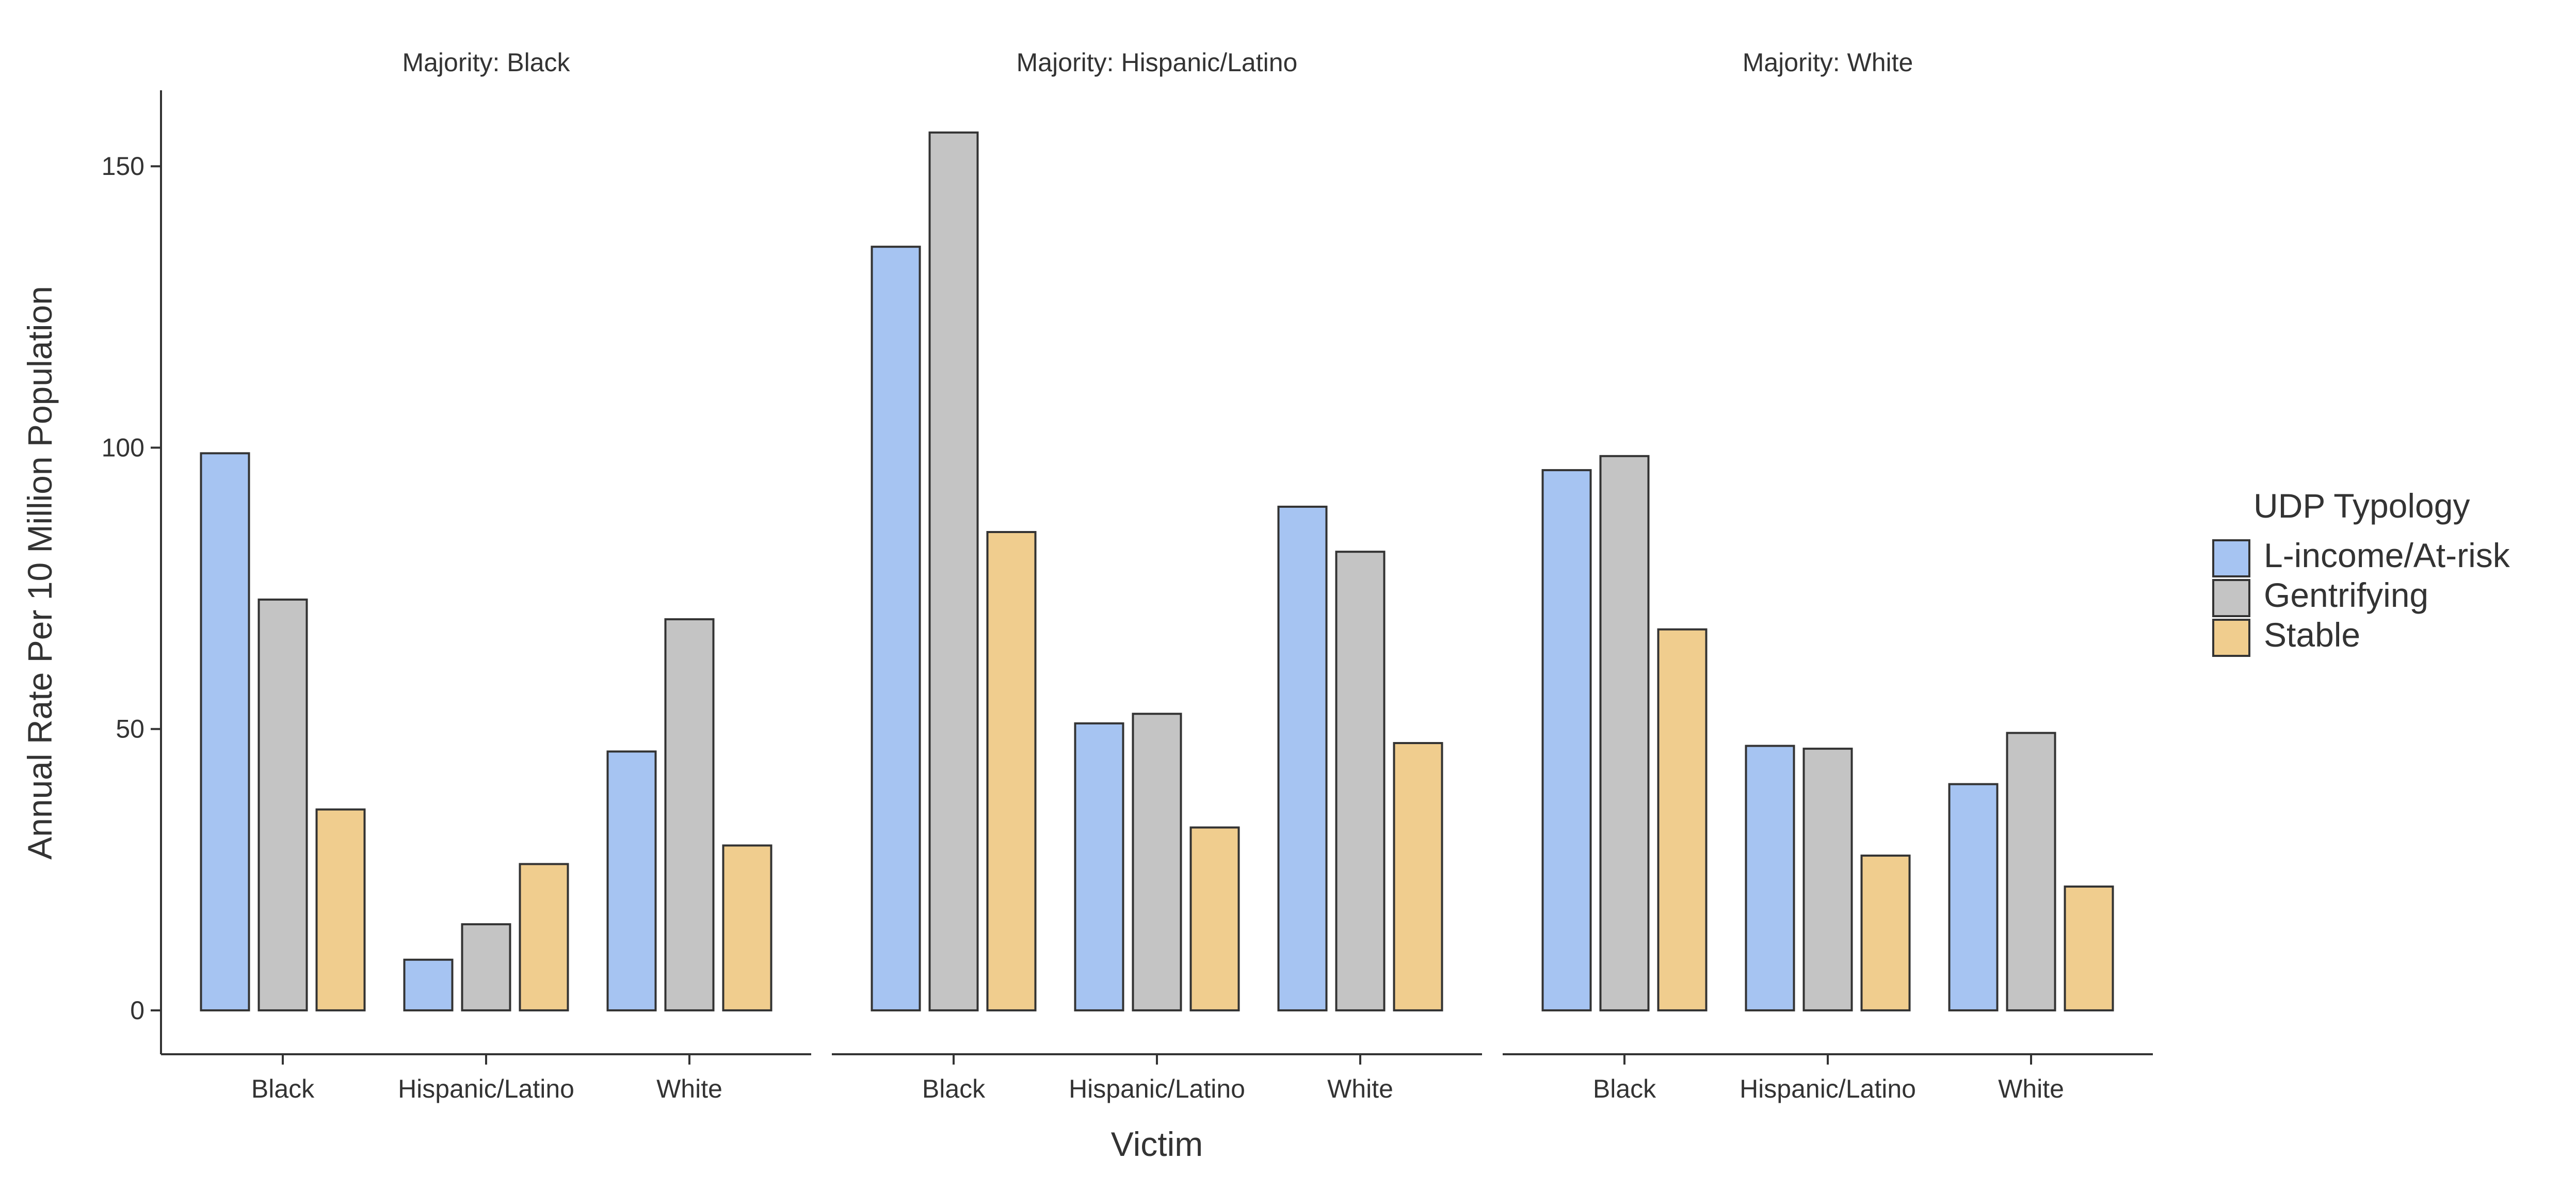 Image resolution: width=2576 pixels, height=1191 pixels. Describe the element at coordinates (2231, 638) in the screenshot. I see `legend-key-stable` at that location.